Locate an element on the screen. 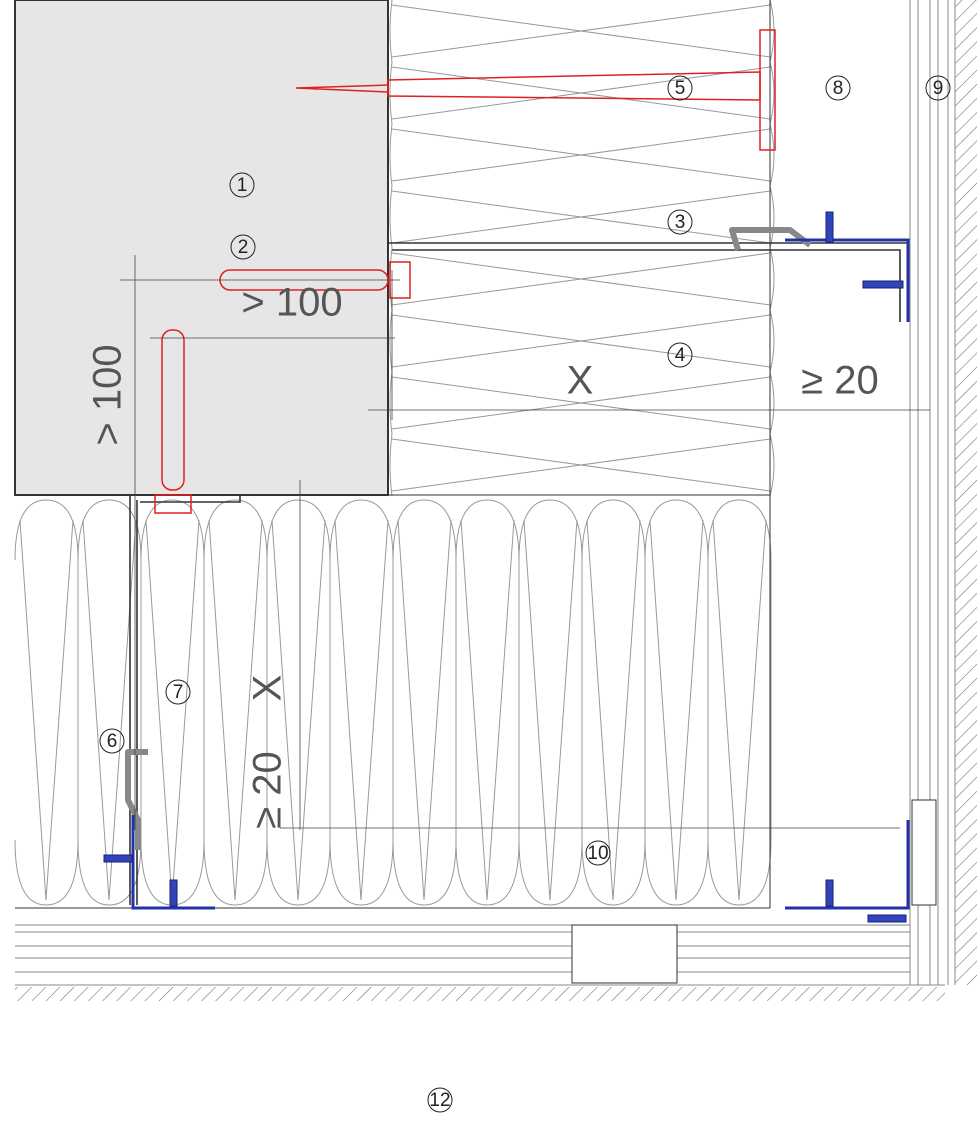 The image size is (977, 1127). vertical-cladding is located at coordinates (932, 492).